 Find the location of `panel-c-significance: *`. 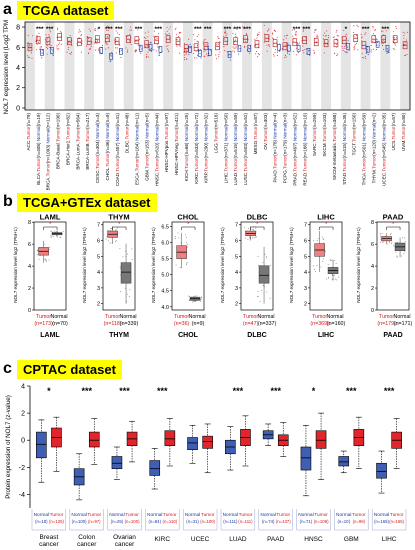

panel-c-significance: * is located at coordinates (314, 391).